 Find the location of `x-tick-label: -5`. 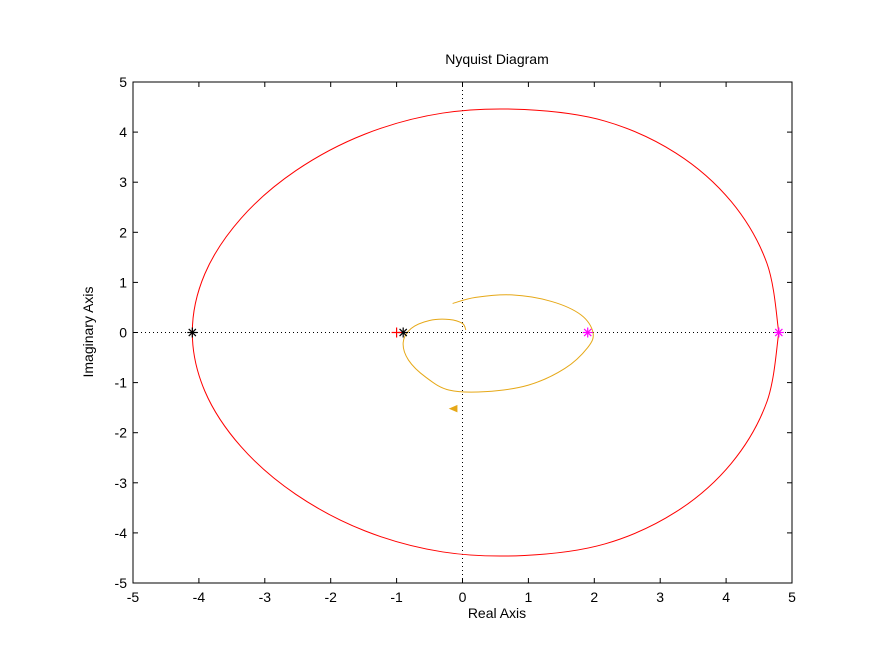

x-tick-label: -5 is located at coordinates (133, 597).